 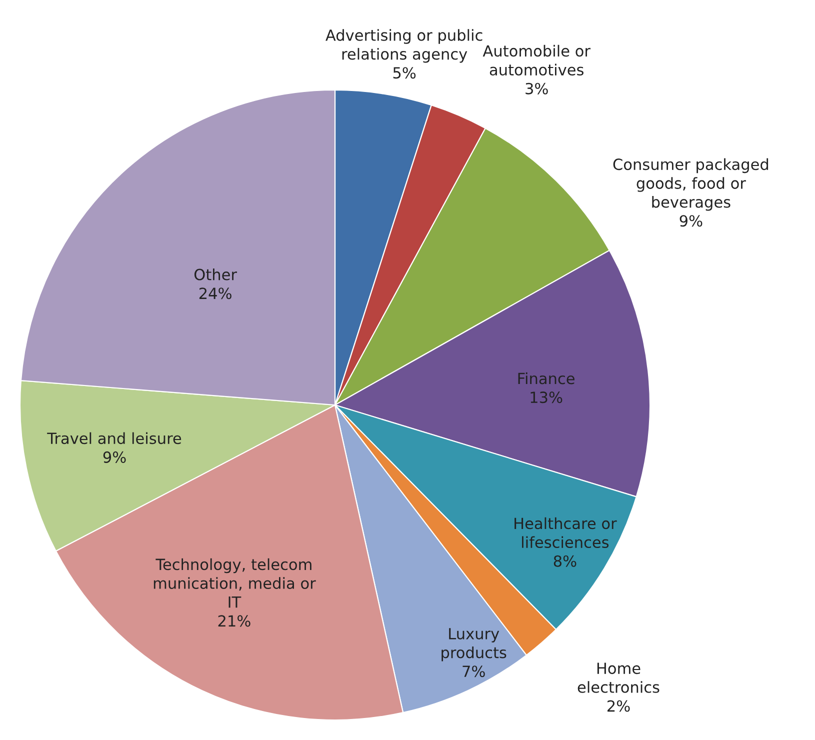 What do you see at coordinates (404, 73) in the screenshot?
I see `data-label: 5%` at bounding box center [404, 73].